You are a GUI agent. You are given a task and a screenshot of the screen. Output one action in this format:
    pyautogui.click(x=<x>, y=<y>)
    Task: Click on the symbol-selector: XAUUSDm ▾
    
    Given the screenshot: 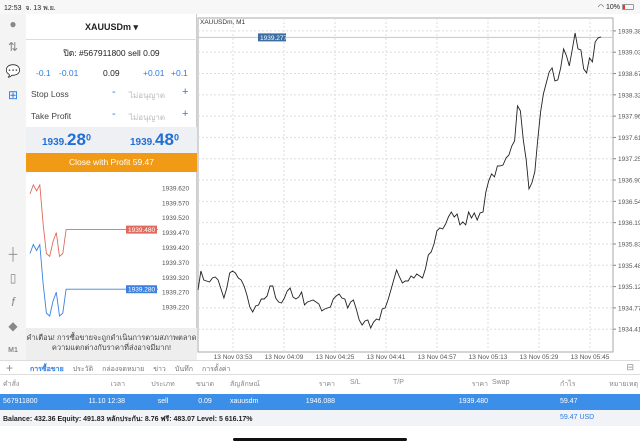 What is the action you would take?
    pyautogui.click(x=111, y=27)
    